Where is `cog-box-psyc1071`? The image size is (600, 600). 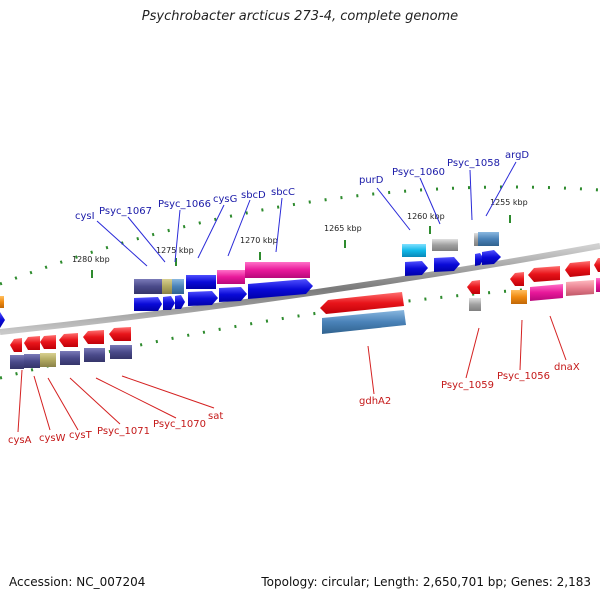
cog-box-psyc1071 is located at coordinates (70, 358).